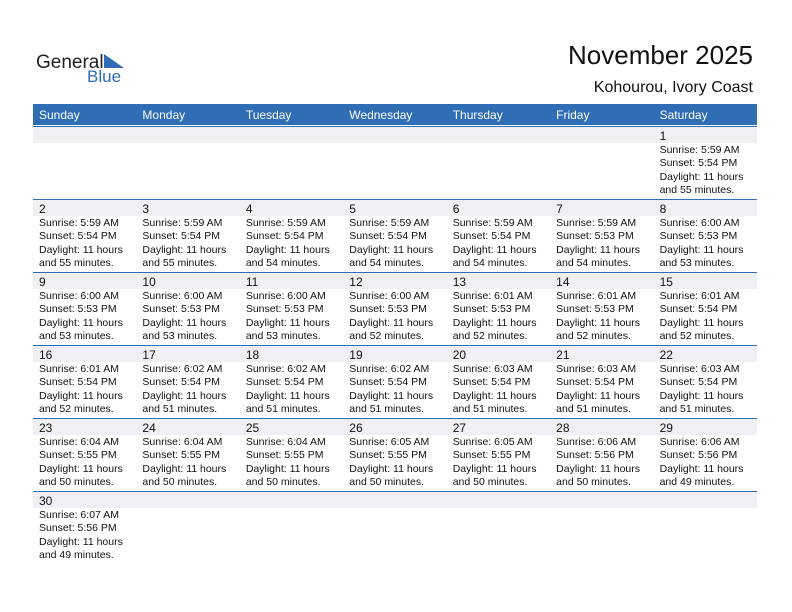 The width and height of the screenshot is (792, 612). Describe the element at coordinates (149, 355) in the screenshot. I see `day-number: 17` at that location.